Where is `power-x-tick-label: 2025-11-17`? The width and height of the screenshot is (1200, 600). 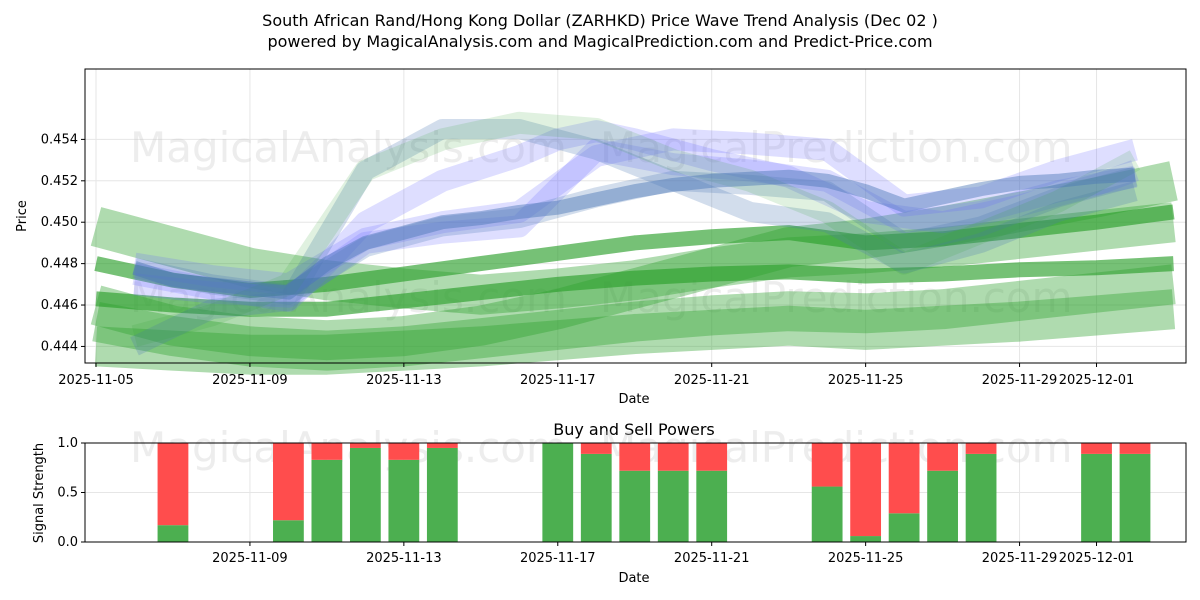
power-x-tick-label: 2025-11-17 is located at coordinates (558, 558).